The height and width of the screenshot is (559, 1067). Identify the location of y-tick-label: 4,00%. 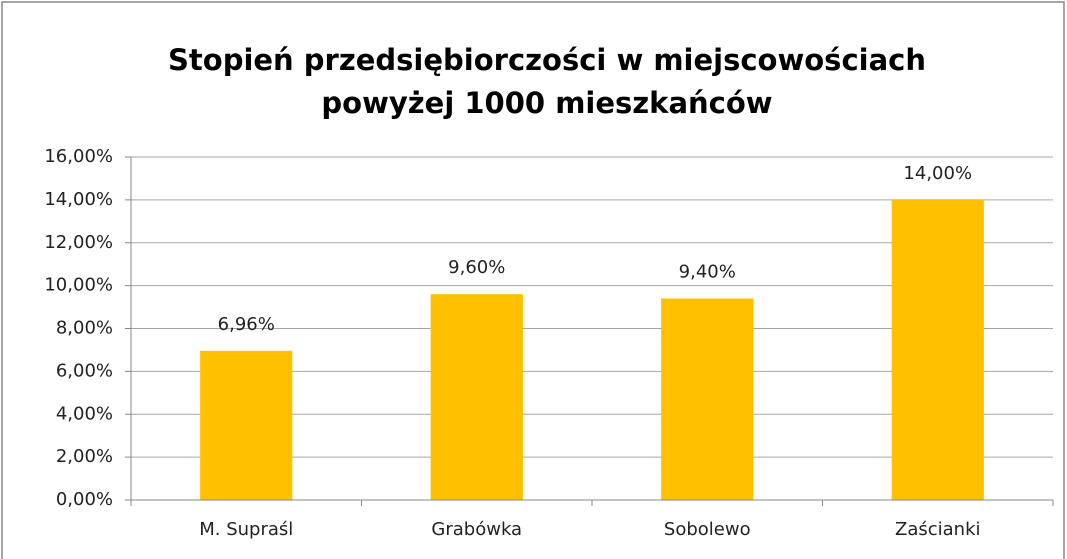
(84, 413).